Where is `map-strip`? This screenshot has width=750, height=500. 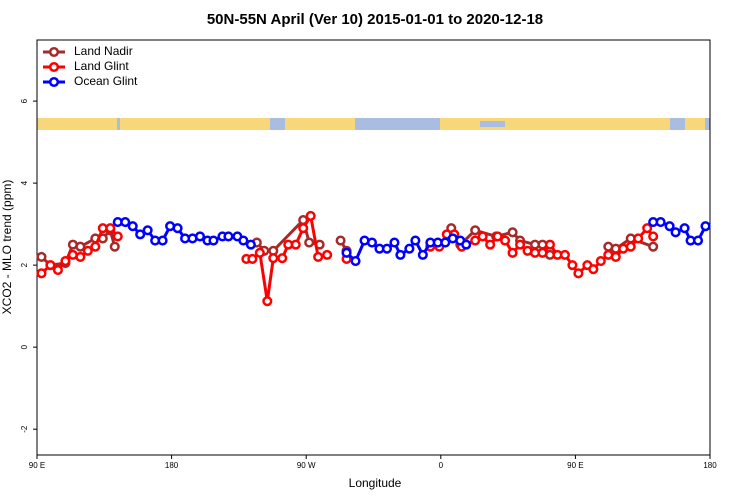
map-strip is located at coordinates (373, 124).